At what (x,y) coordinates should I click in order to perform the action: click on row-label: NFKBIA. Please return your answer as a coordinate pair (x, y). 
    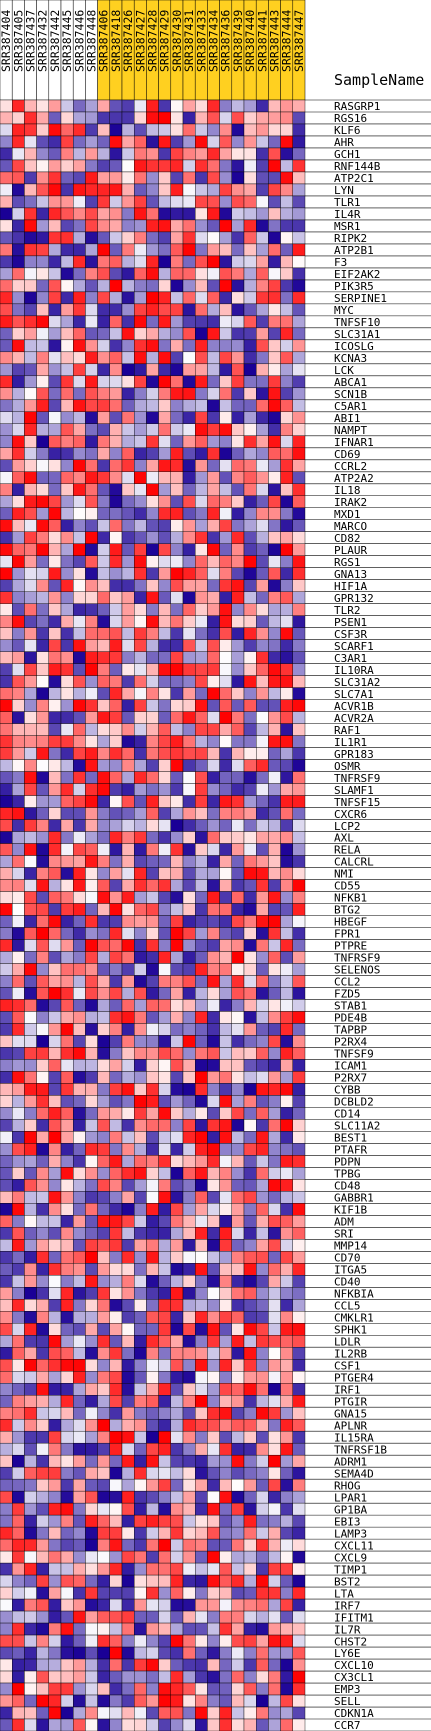
    Looking at the image, I should click on (354, 1293).